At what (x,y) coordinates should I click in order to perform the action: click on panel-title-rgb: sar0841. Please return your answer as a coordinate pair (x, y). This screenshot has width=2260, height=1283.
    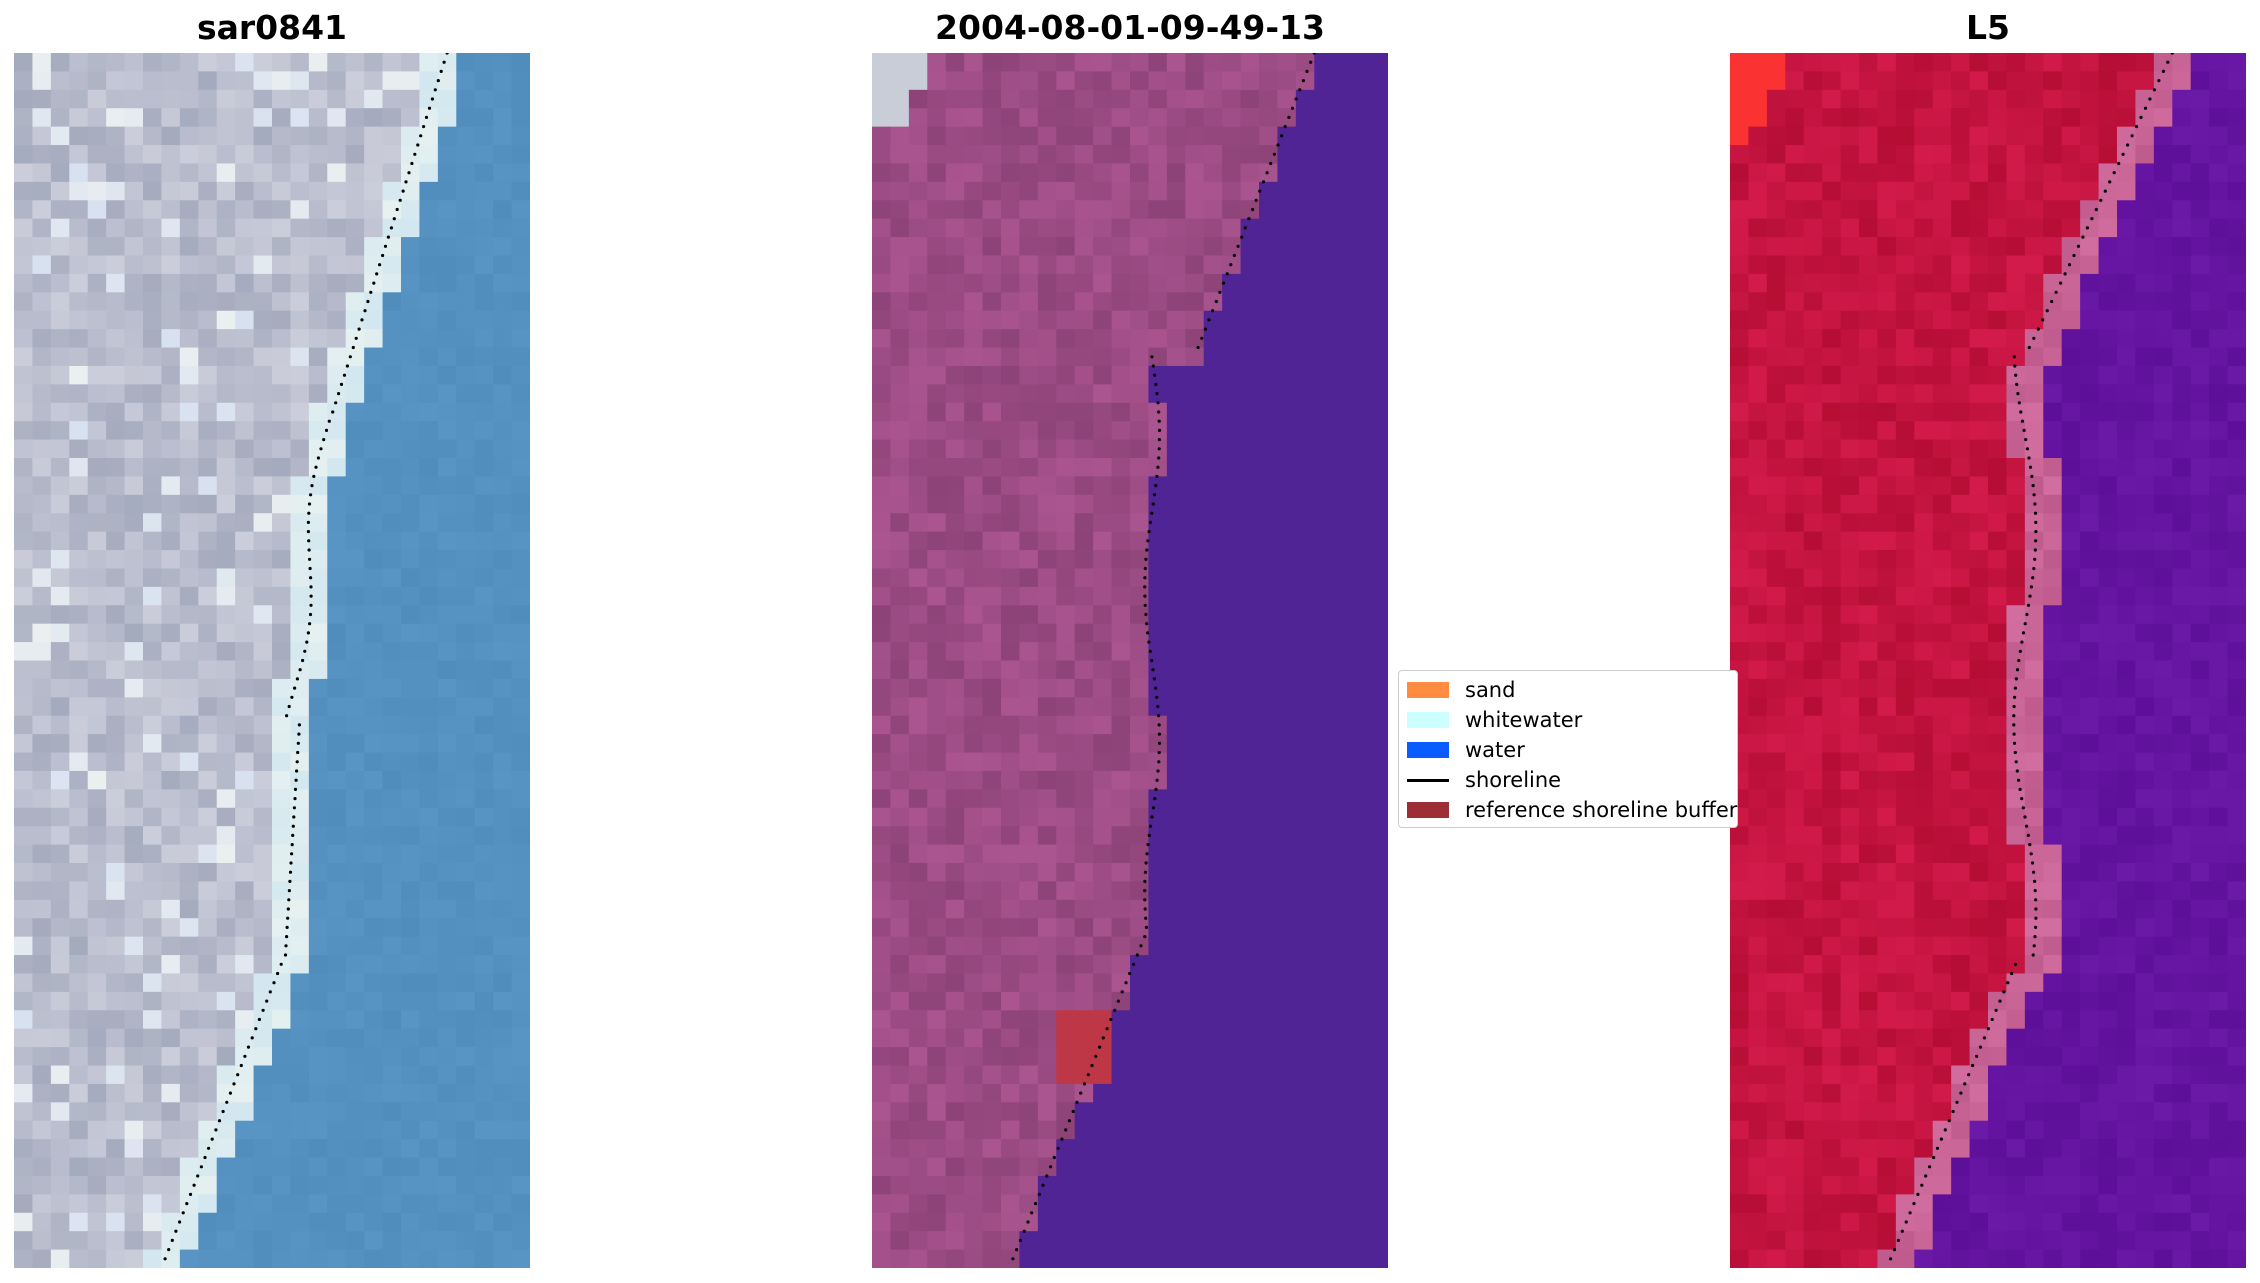
    Looking at the image, I should click on (272, 27).